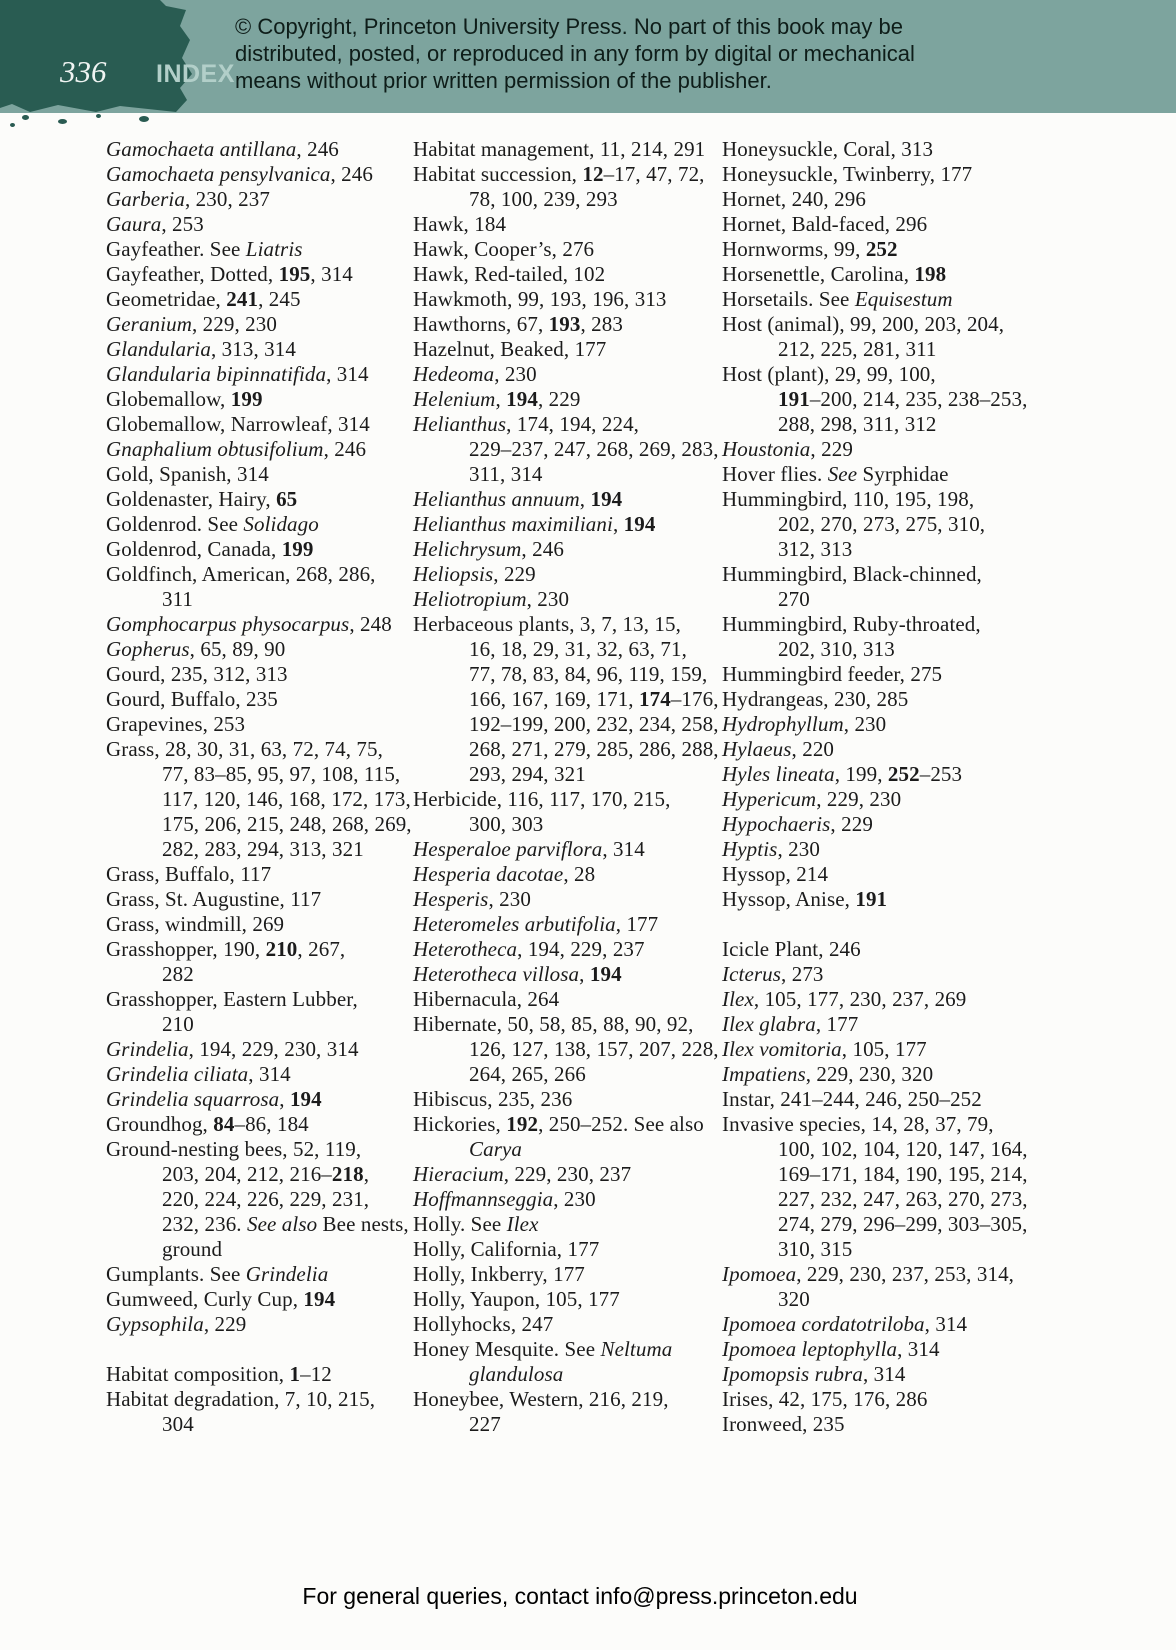 The width and height of the screenshot is (1176, 1650). What do you see at coordinates (321, 949) in the screenshot?
I see `index-text-segment: , 267,` at bounding box center [321, 949].